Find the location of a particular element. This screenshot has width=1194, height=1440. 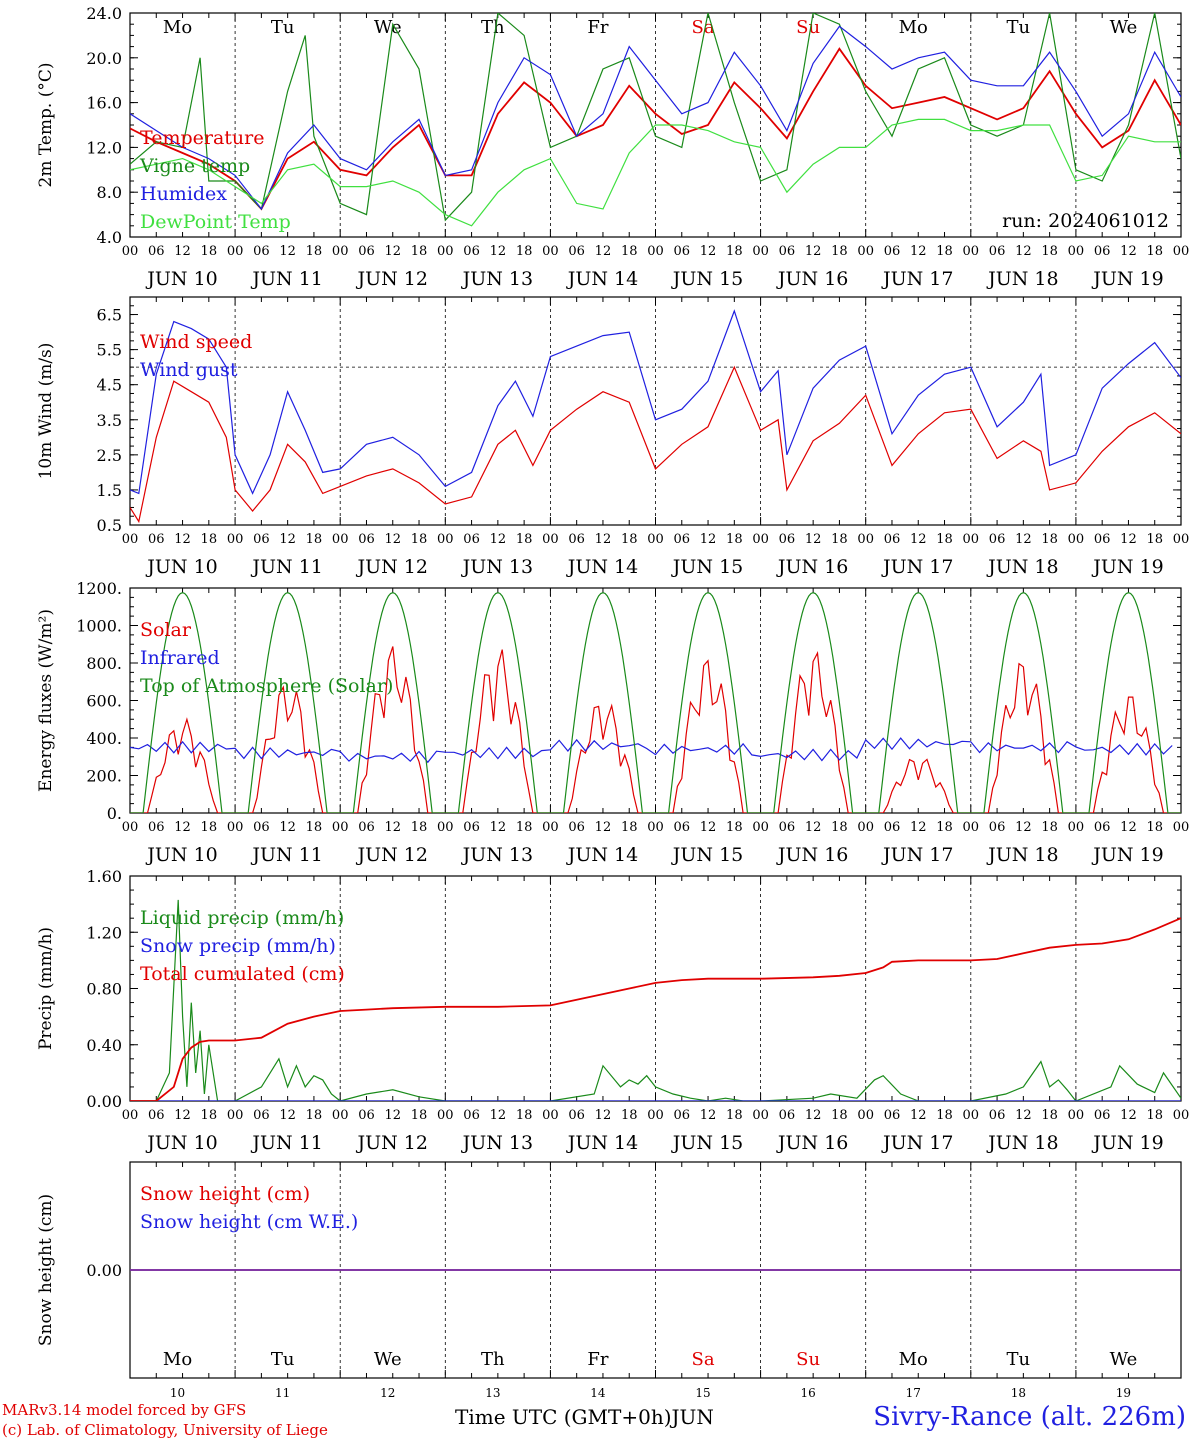

day-number-label: 10 is located at coordinates (177, 1393).